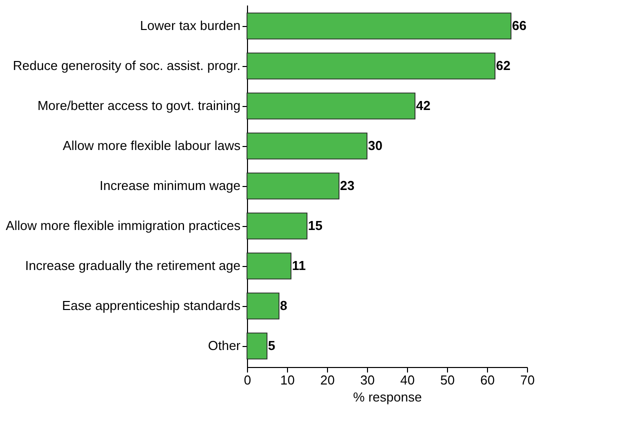  What do you see at coordinates (407, 380) in the screenshot?
I see `x-tick-label: 40` at bounding box center [407, 380].